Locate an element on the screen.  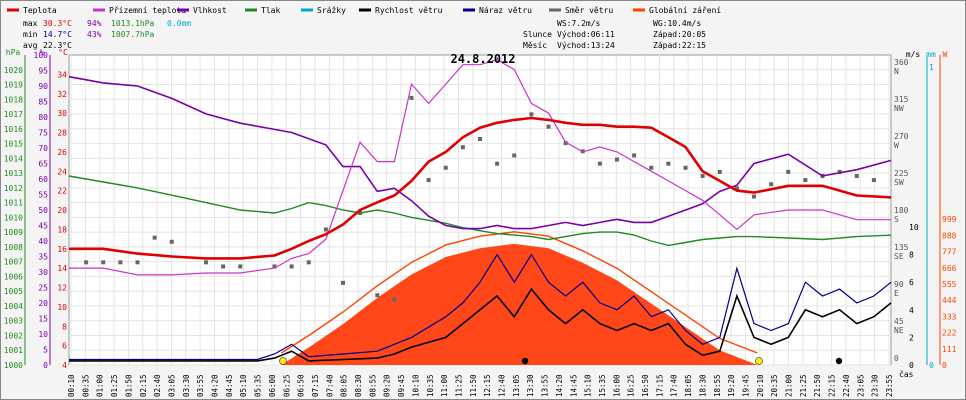
rad-axis-tick: 222 is located at coordinates (949, 333).